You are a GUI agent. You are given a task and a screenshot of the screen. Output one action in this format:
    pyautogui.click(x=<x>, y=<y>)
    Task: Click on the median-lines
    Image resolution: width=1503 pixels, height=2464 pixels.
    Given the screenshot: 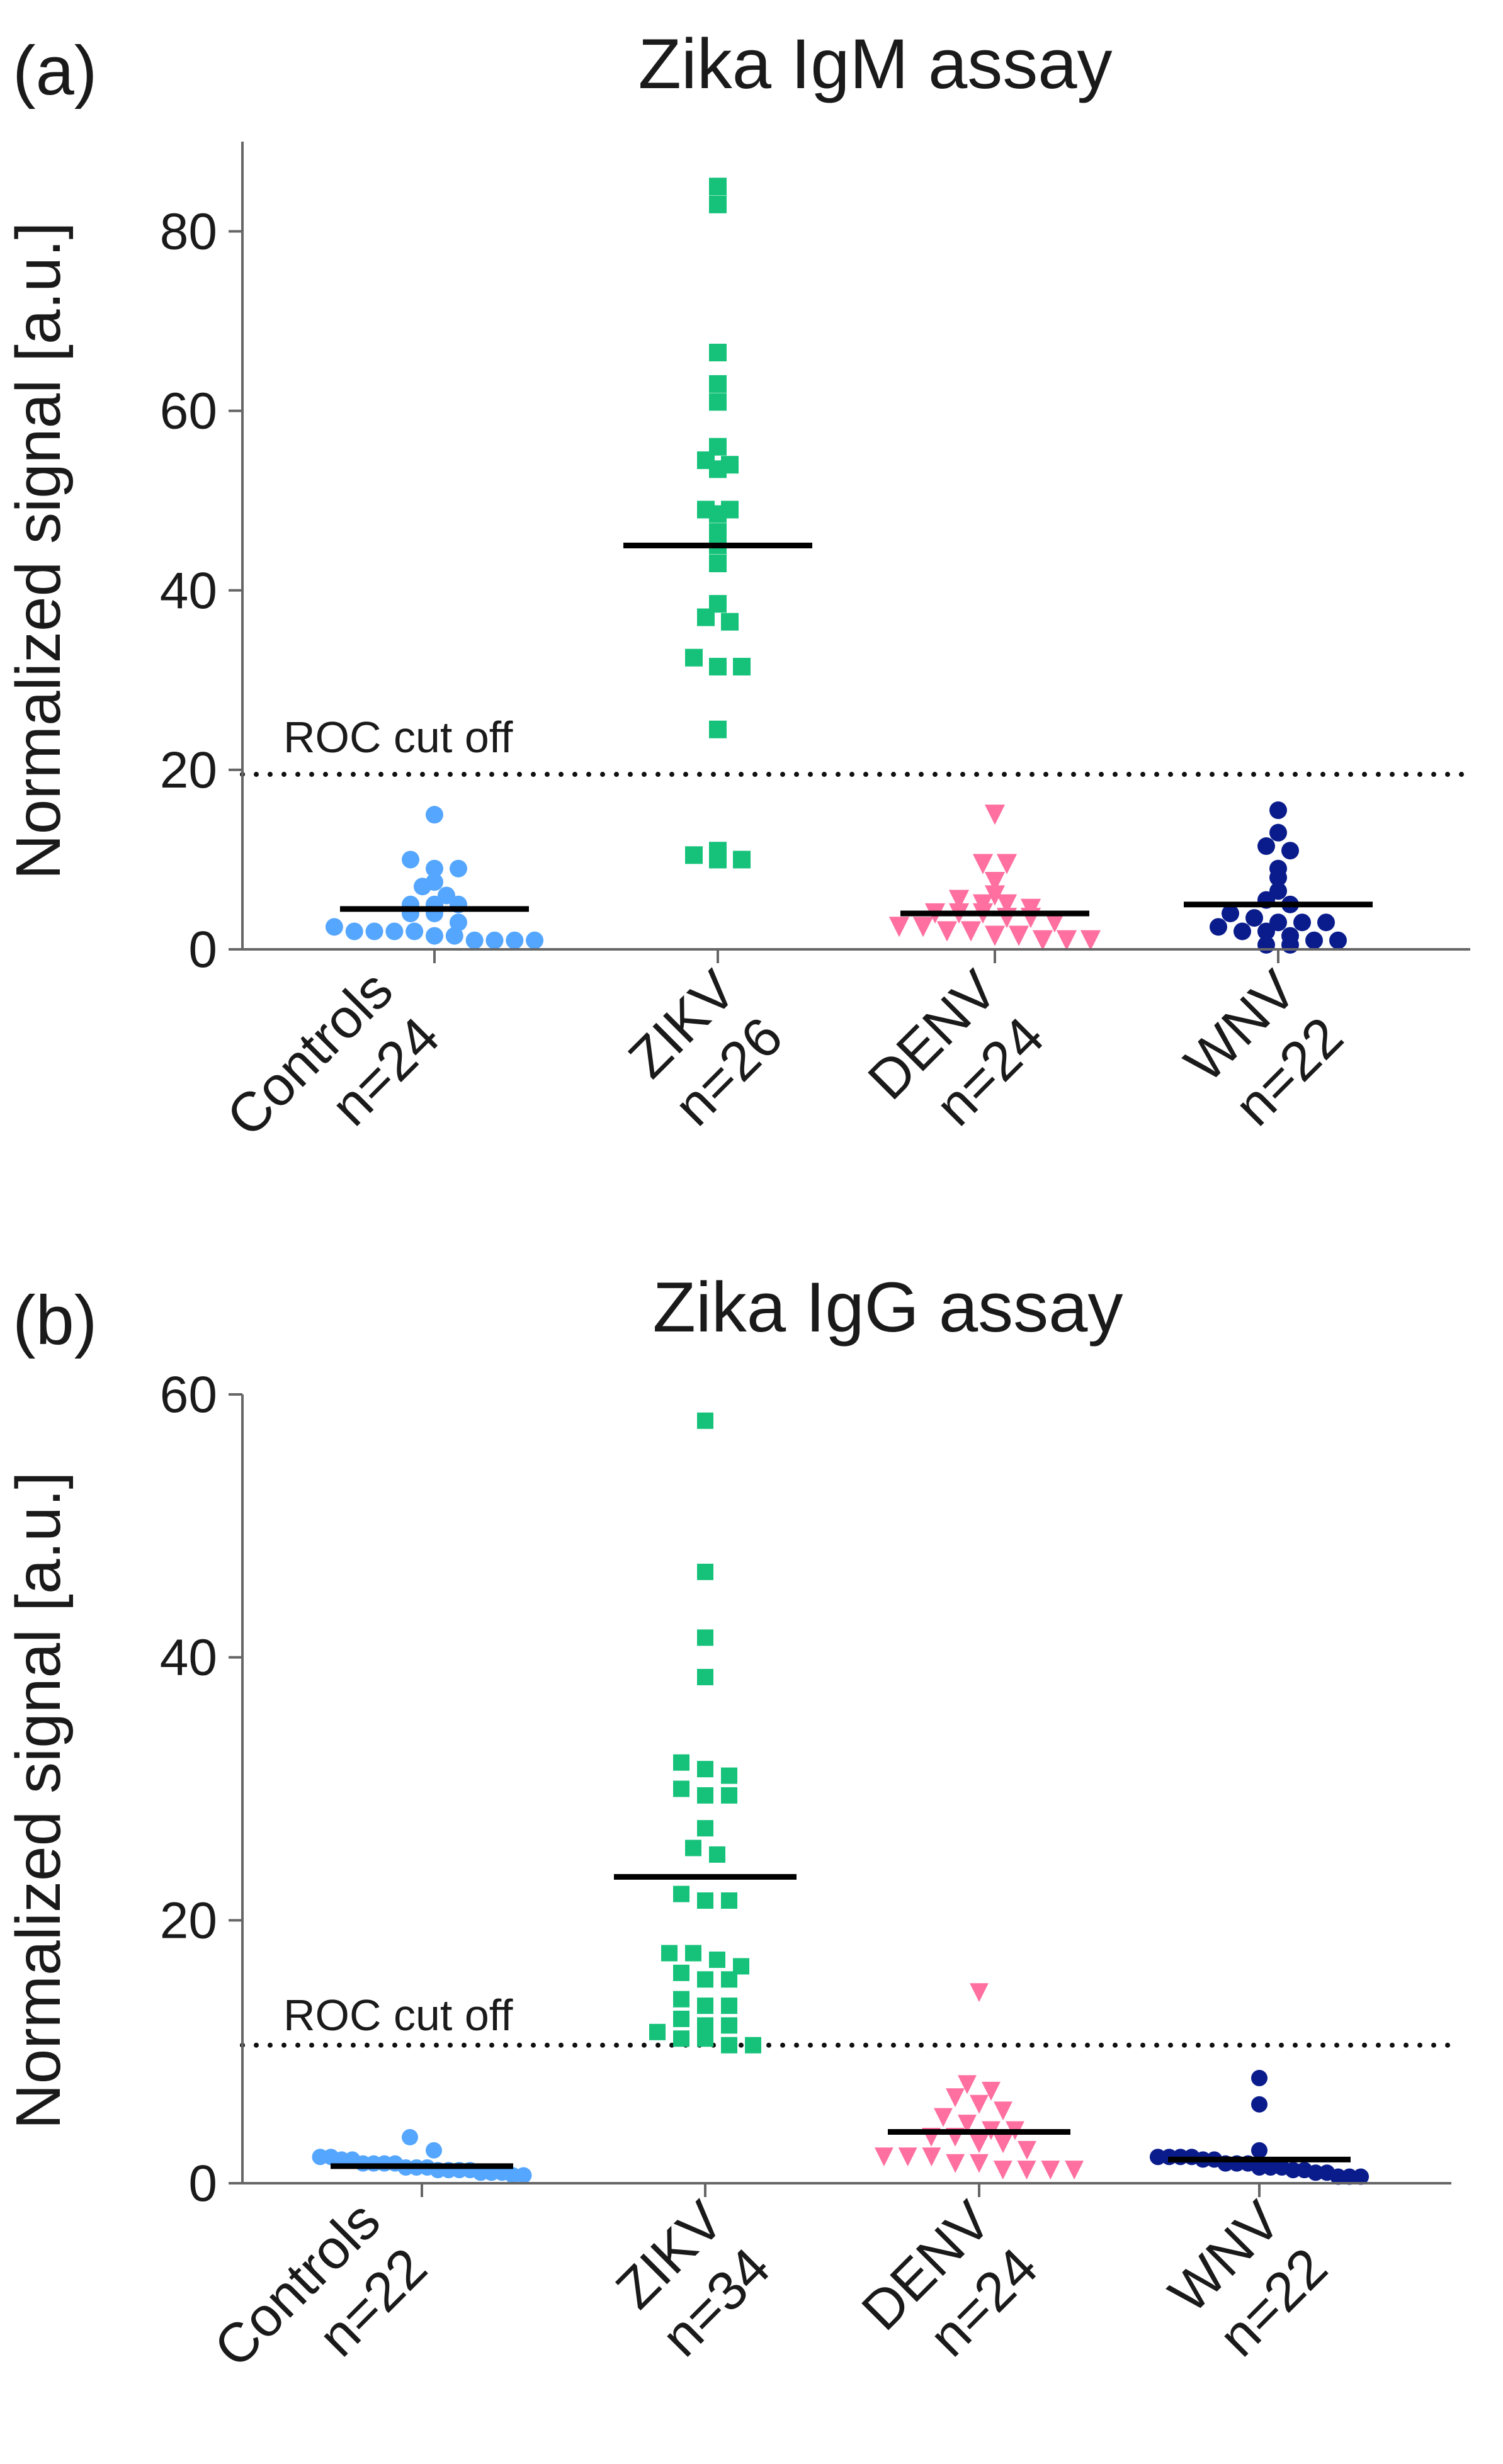 What is the action you would take?
    pyautogui.click(x=841, y=2021)
    